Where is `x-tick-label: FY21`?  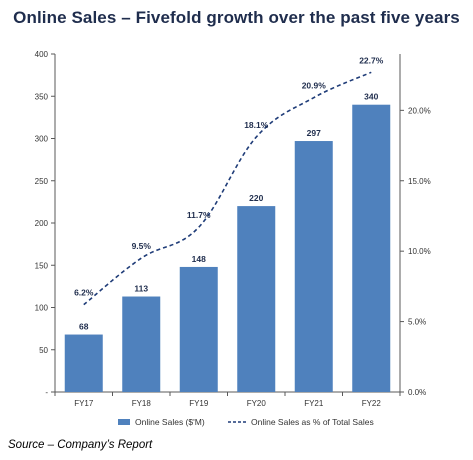
x-tick-label: FY21 is located at coordinates (314, 403).